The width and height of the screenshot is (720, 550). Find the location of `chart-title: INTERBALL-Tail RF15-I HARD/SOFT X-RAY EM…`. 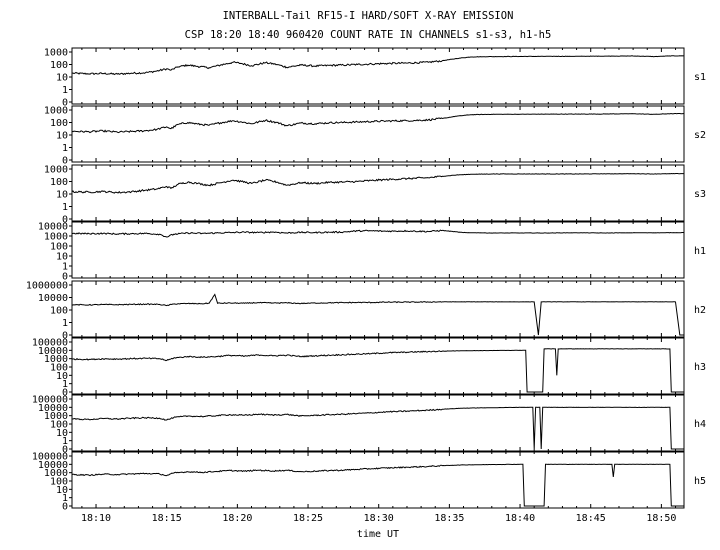

chart-title: INTERBALL-Tail RF15-I HARD/SOFT X-RAY EM… is located at coordinates (368, 16).